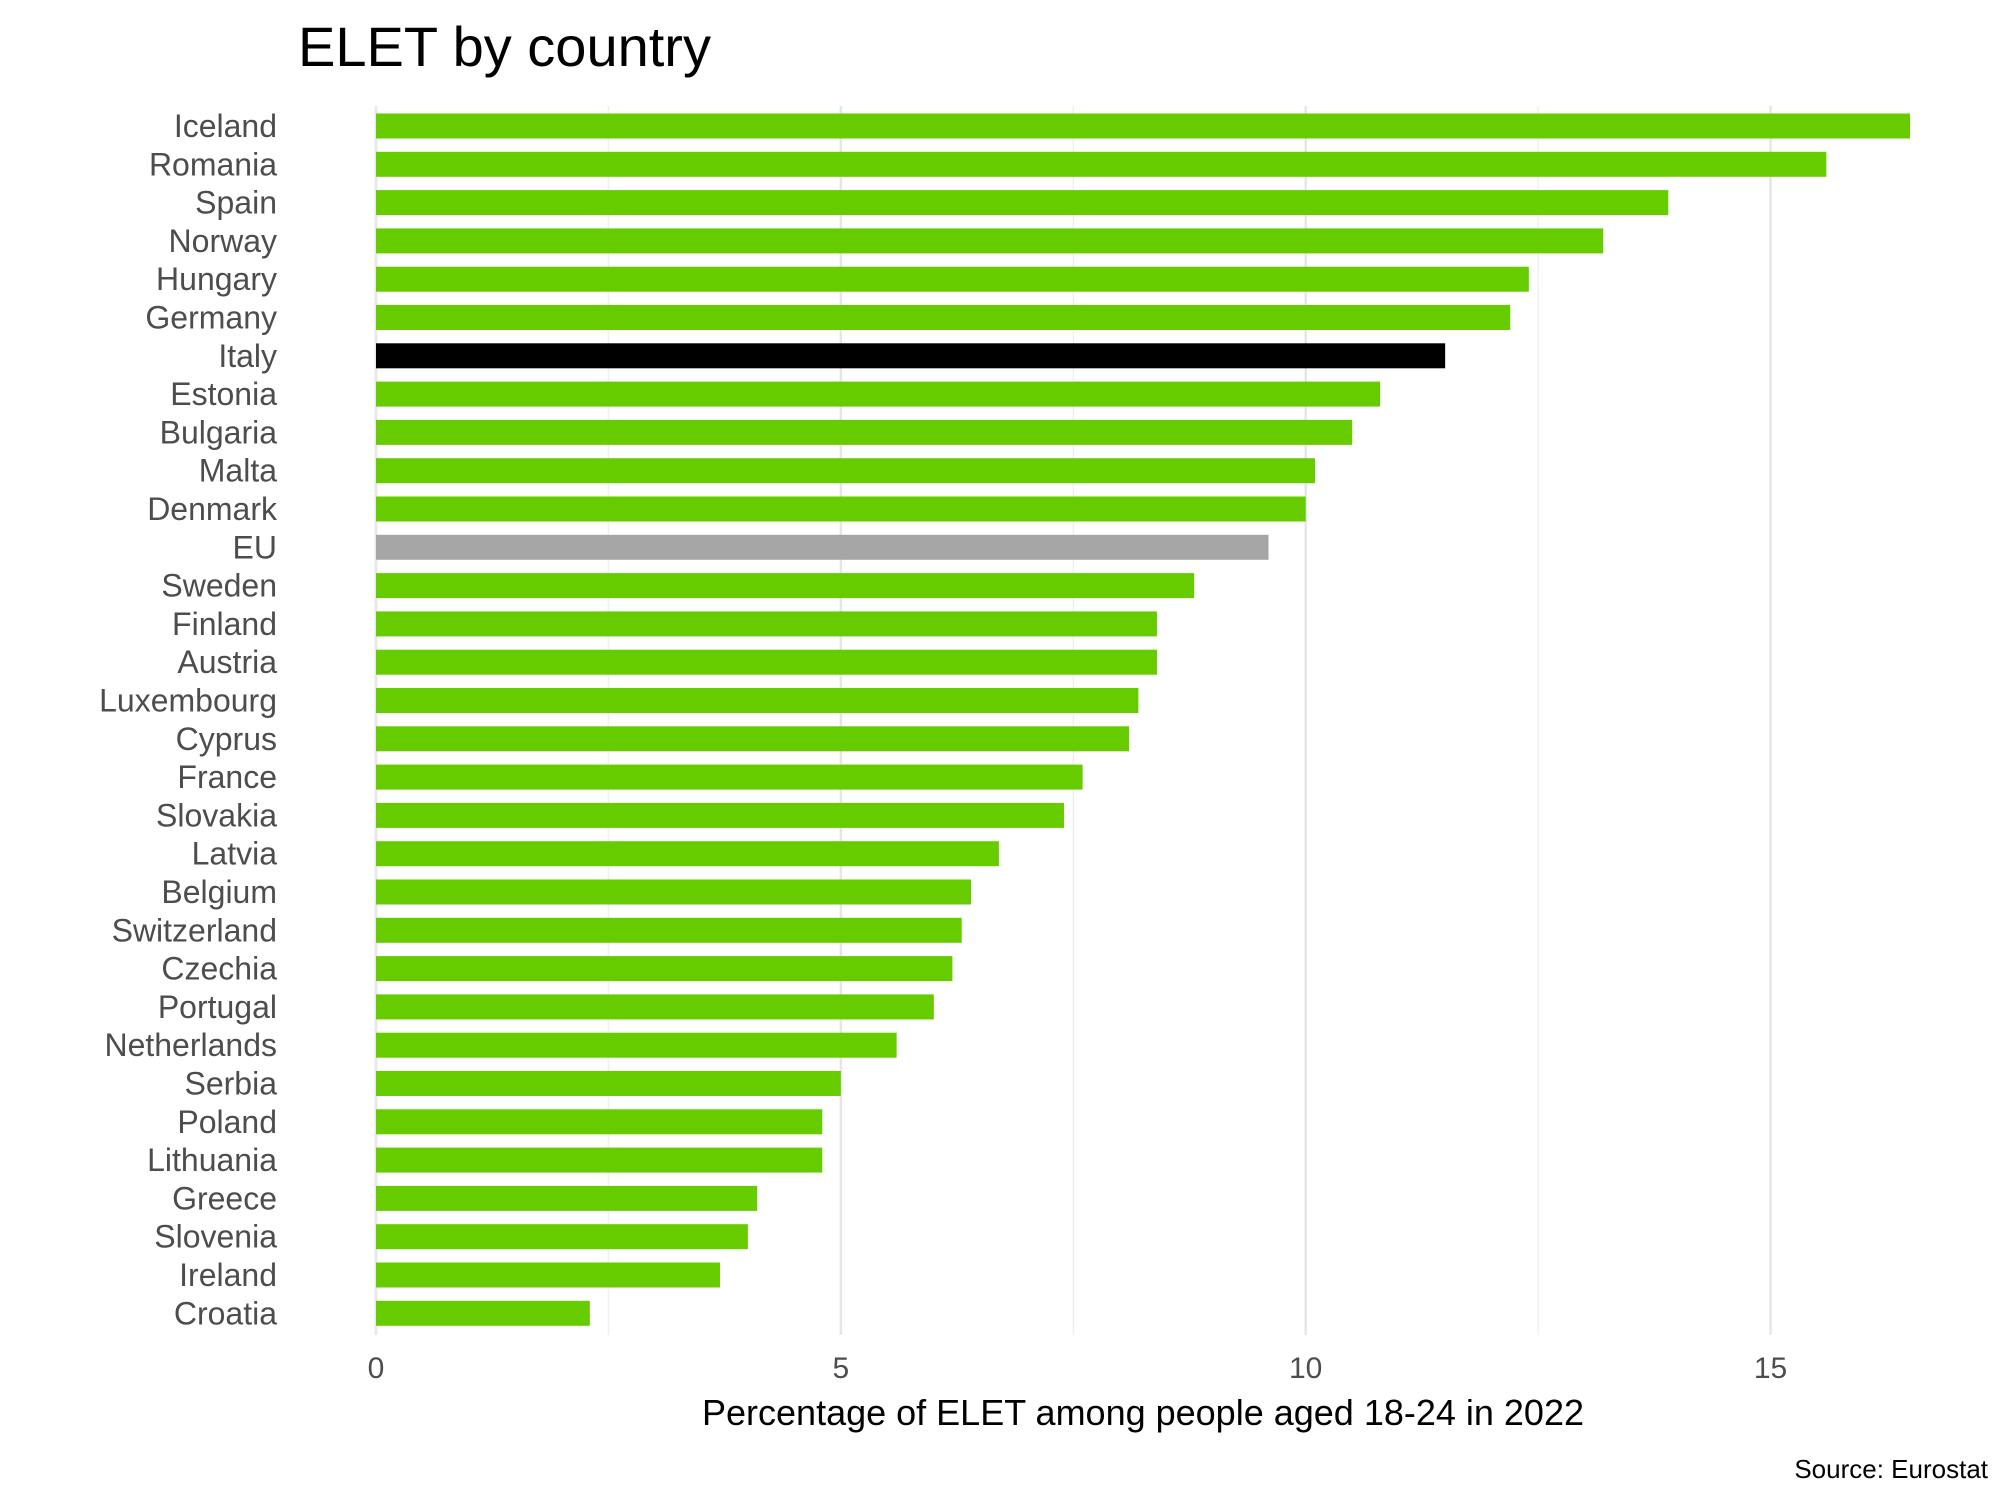 This screenshot has width=2000, height=1500. I want to click on bar-portugal, so click(655, 1007).